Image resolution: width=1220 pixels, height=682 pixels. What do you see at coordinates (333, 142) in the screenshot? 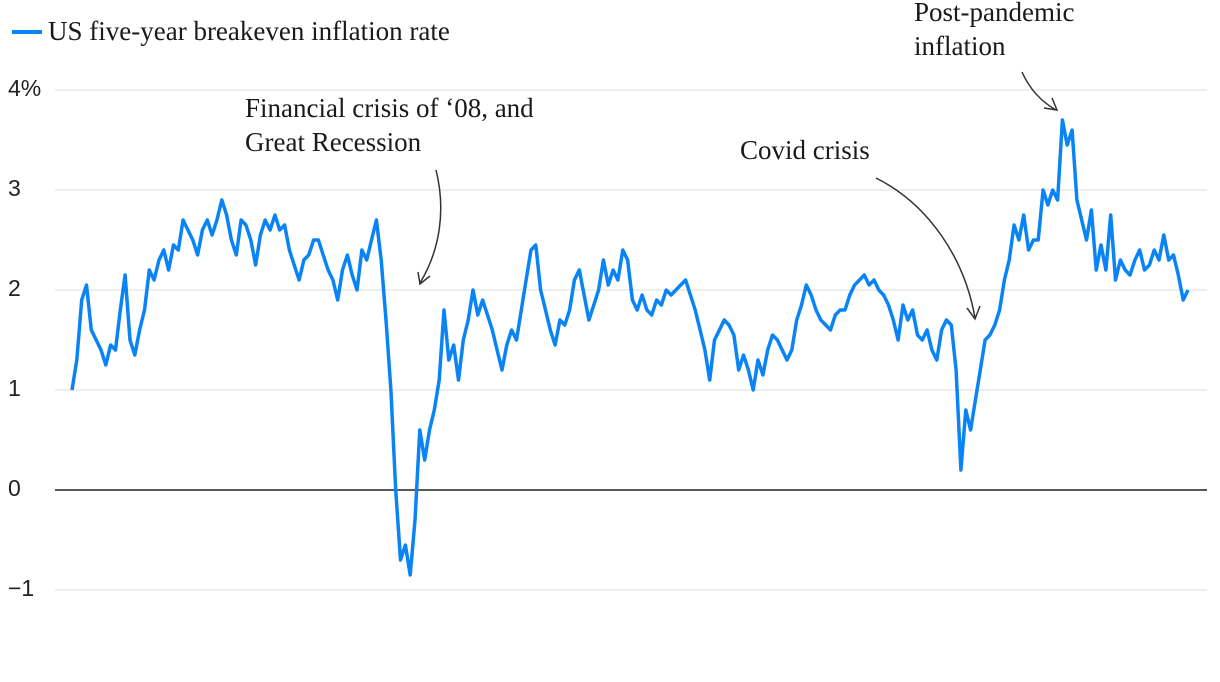
I see `annotation: Great Recession` at bounding box center [333, 142].